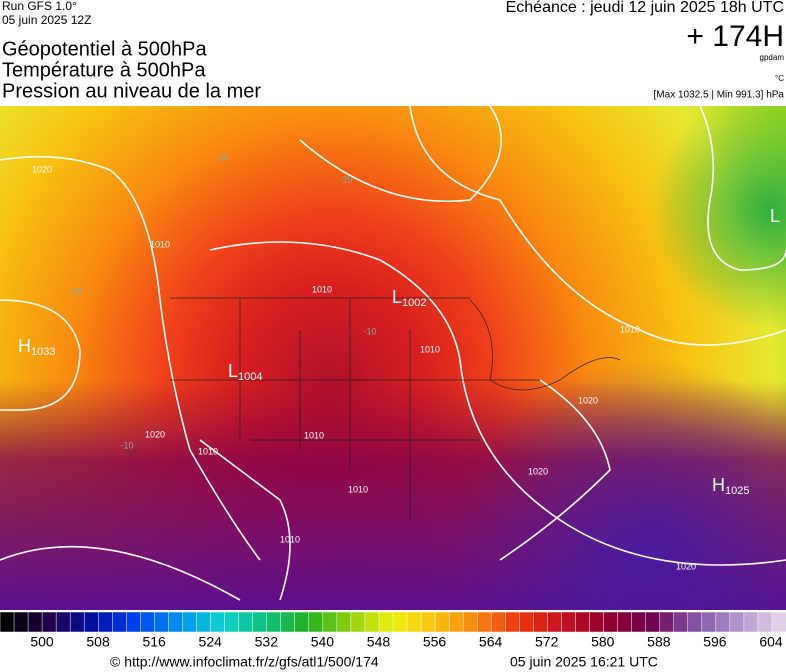  Describe the element at coordinates (104, 70) in the screenshot. I see `title: Température à 500hPa` at that location.